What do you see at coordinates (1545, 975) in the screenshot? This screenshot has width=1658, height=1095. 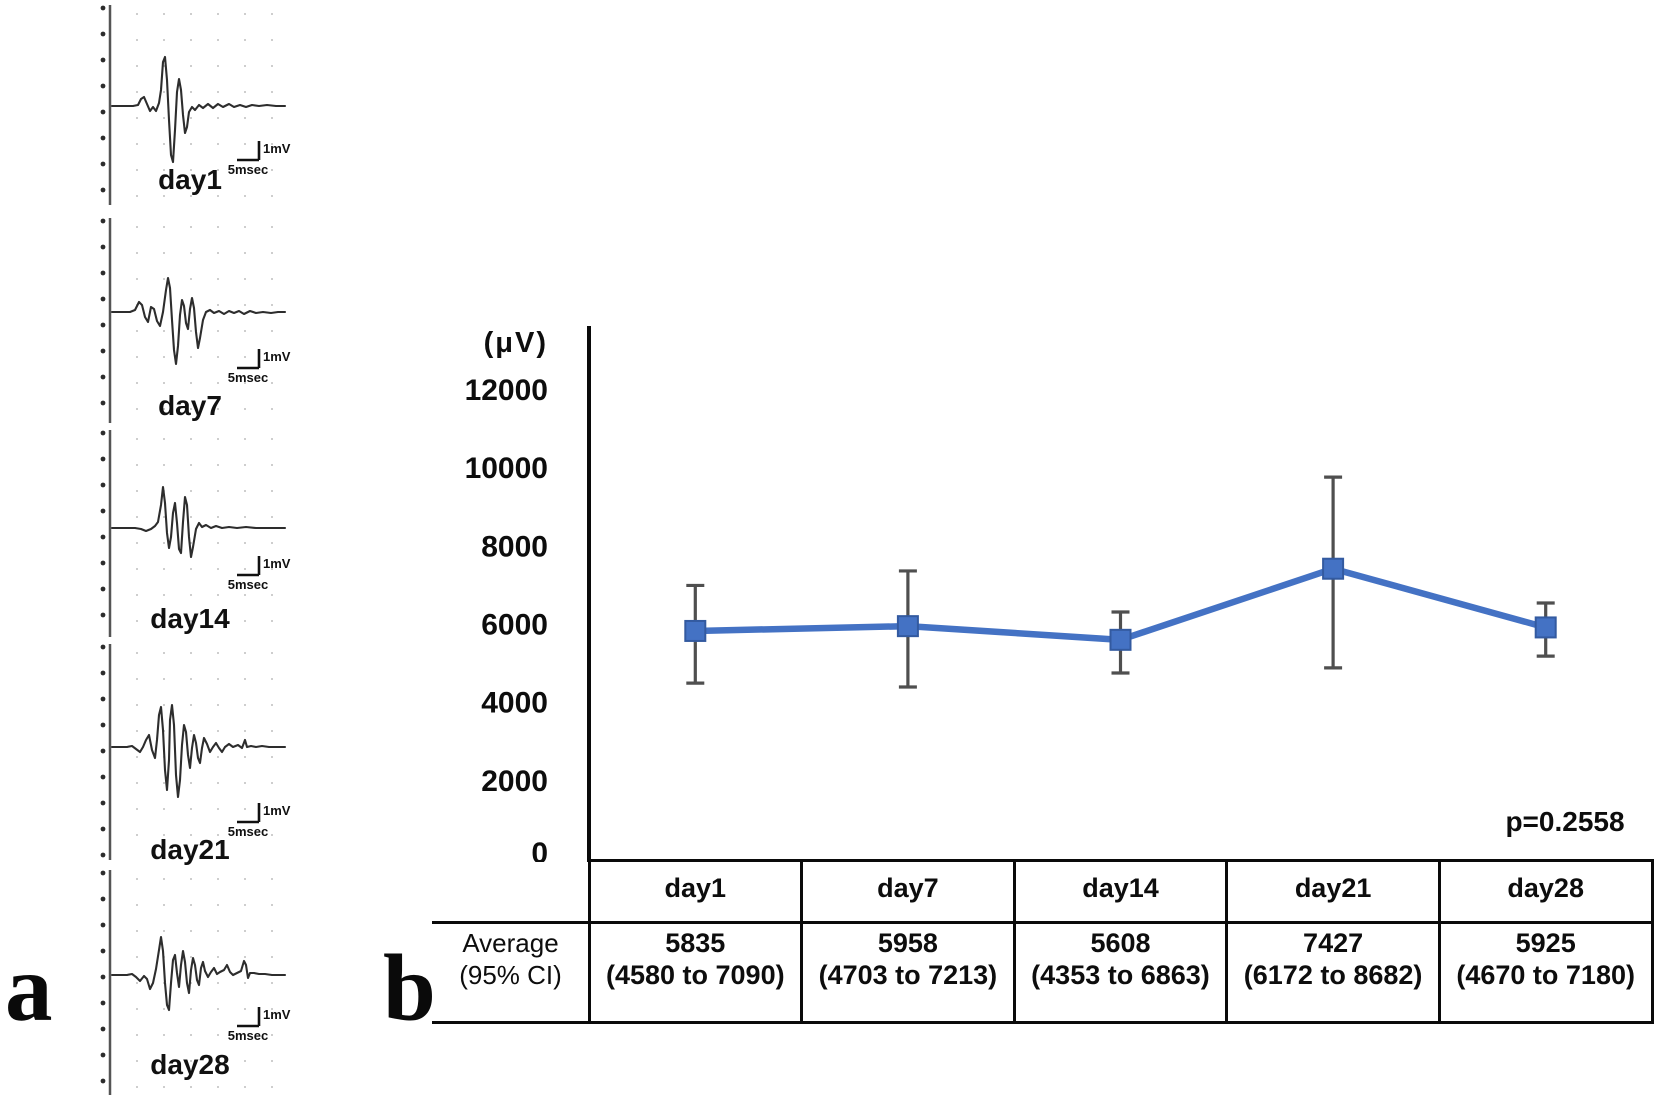 I see `table-ci-day28: (4670 to 7180)` at bounding box center [1545, 975].